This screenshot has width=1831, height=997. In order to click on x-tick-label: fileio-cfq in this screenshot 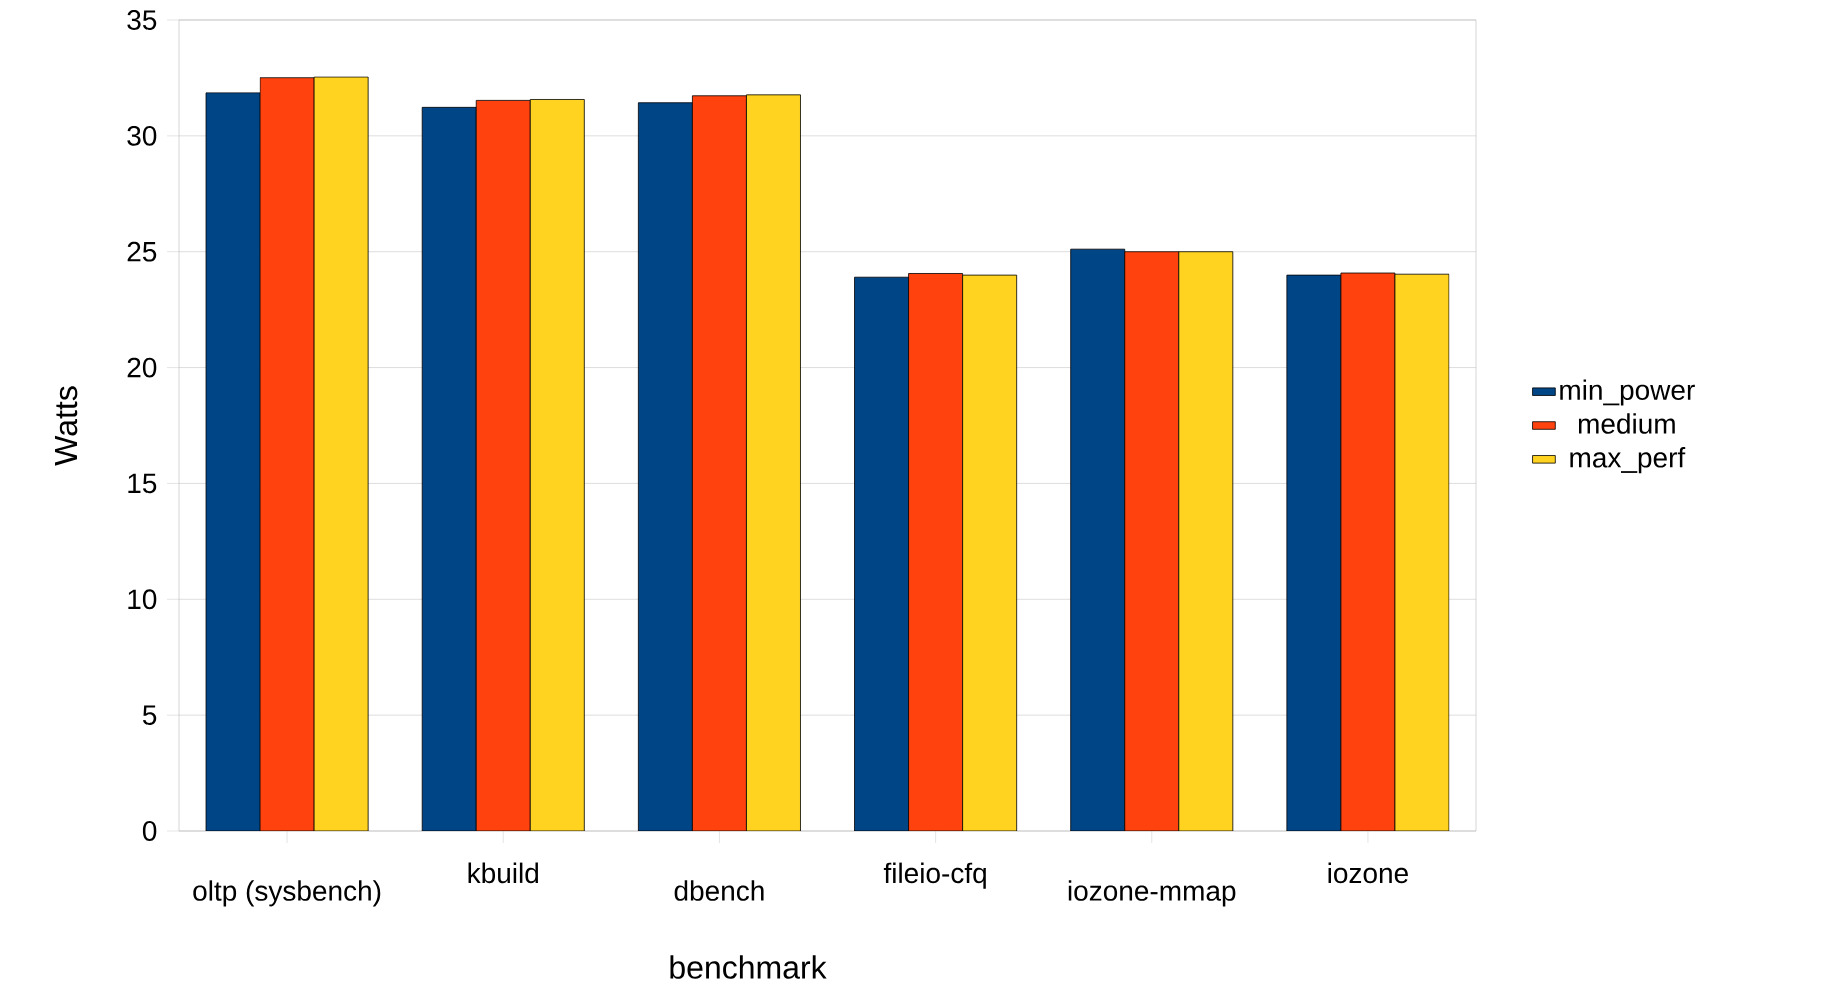, I will do `click(934, 875)`.